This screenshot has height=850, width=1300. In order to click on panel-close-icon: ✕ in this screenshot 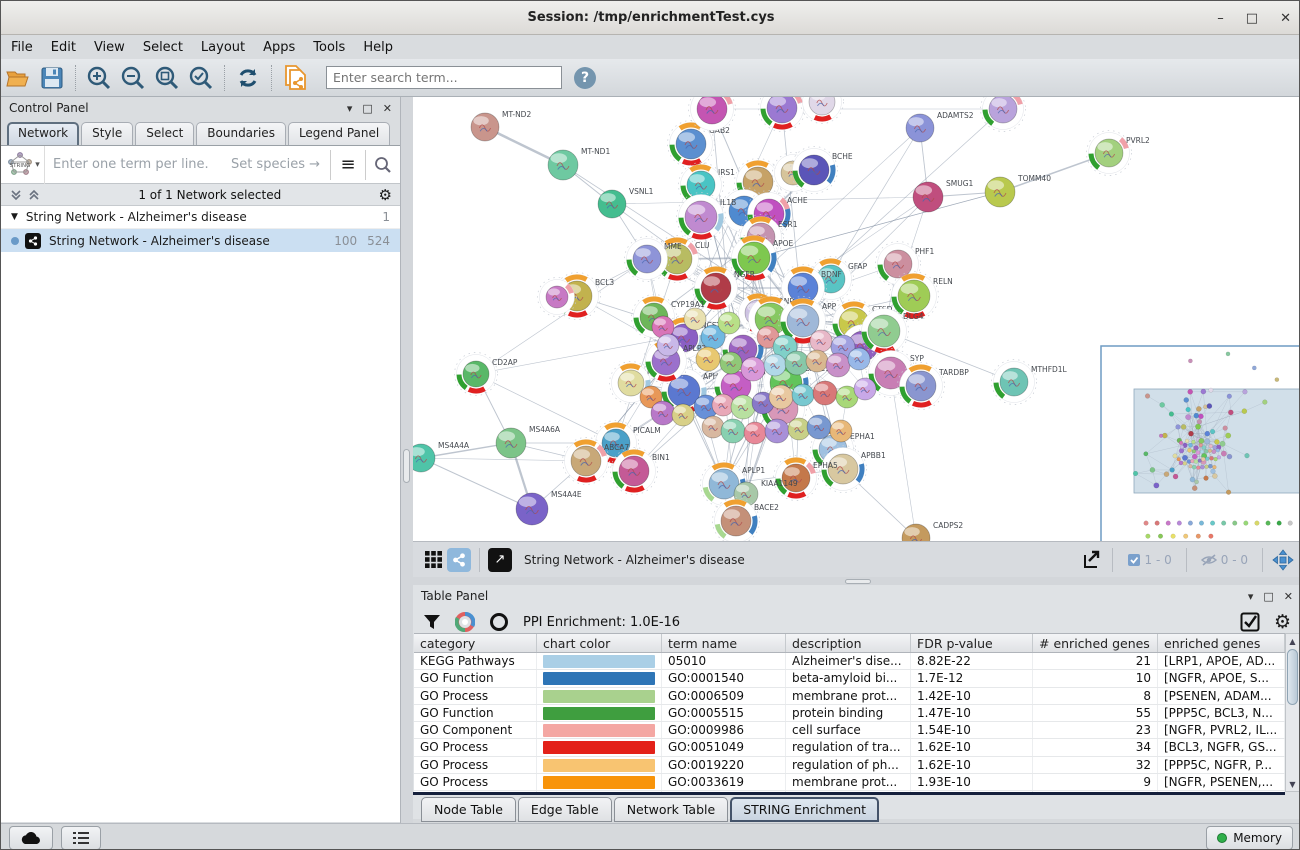, I will do `click(387, 108)`.